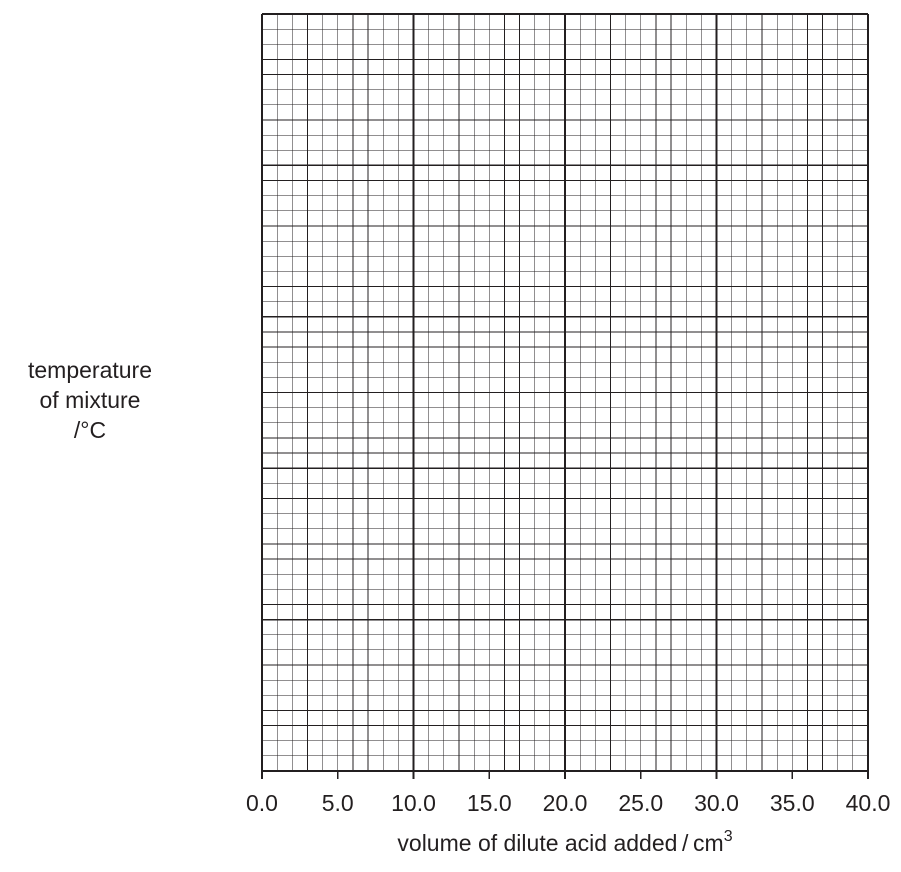 The image size is (901, 872). Describe the element at coordinates (89, 370) in the screenshot. I see `y-axis-title-line-1: temperature` at that location.